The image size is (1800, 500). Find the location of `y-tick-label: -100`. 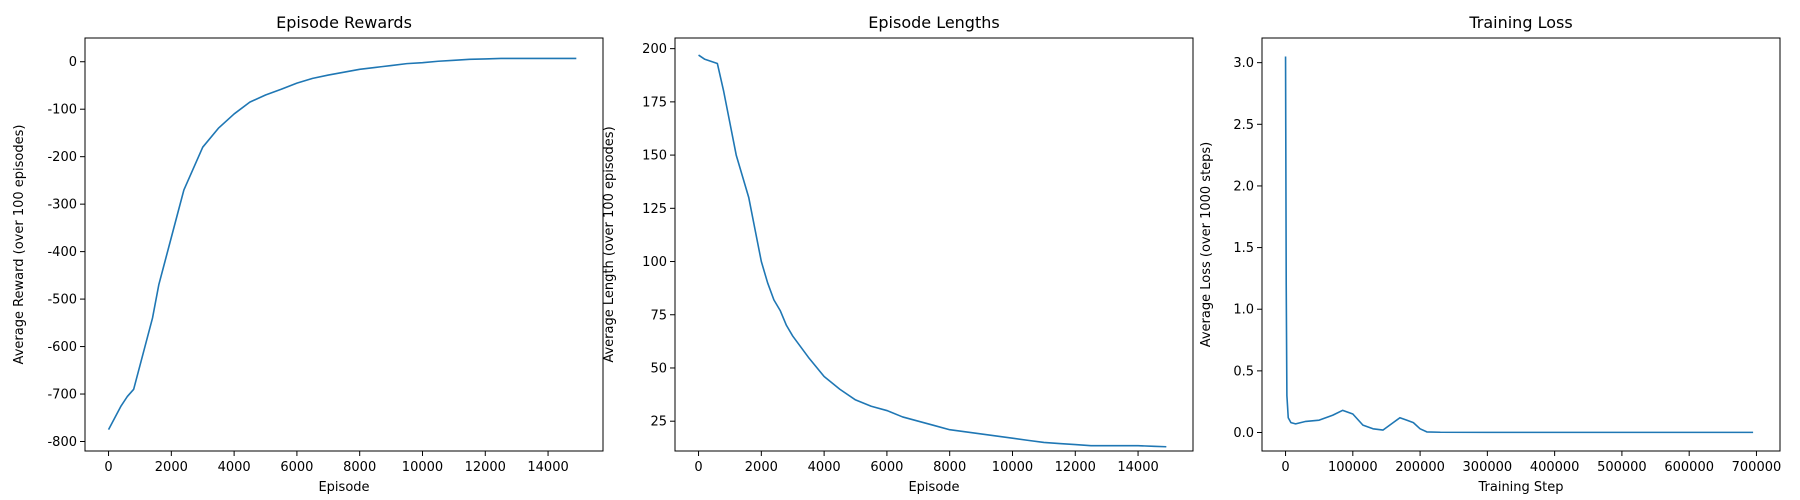

y-tick-label: -100 is located at coordinates (62, 110).